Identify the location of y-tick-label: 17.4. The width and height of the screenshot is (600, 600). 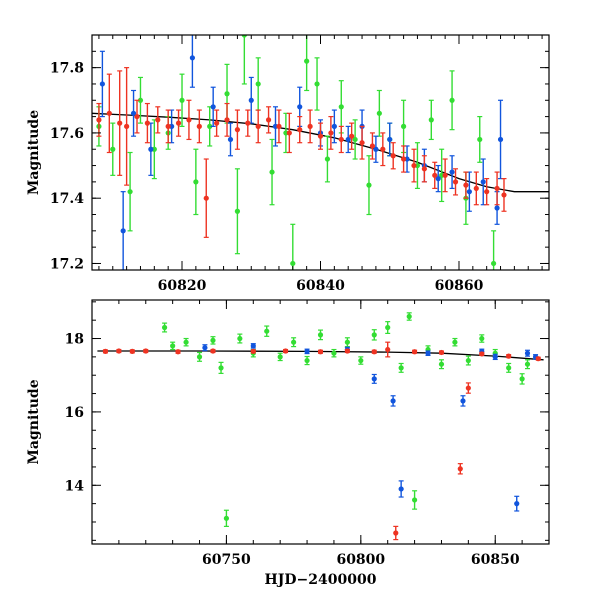
(67, 199).